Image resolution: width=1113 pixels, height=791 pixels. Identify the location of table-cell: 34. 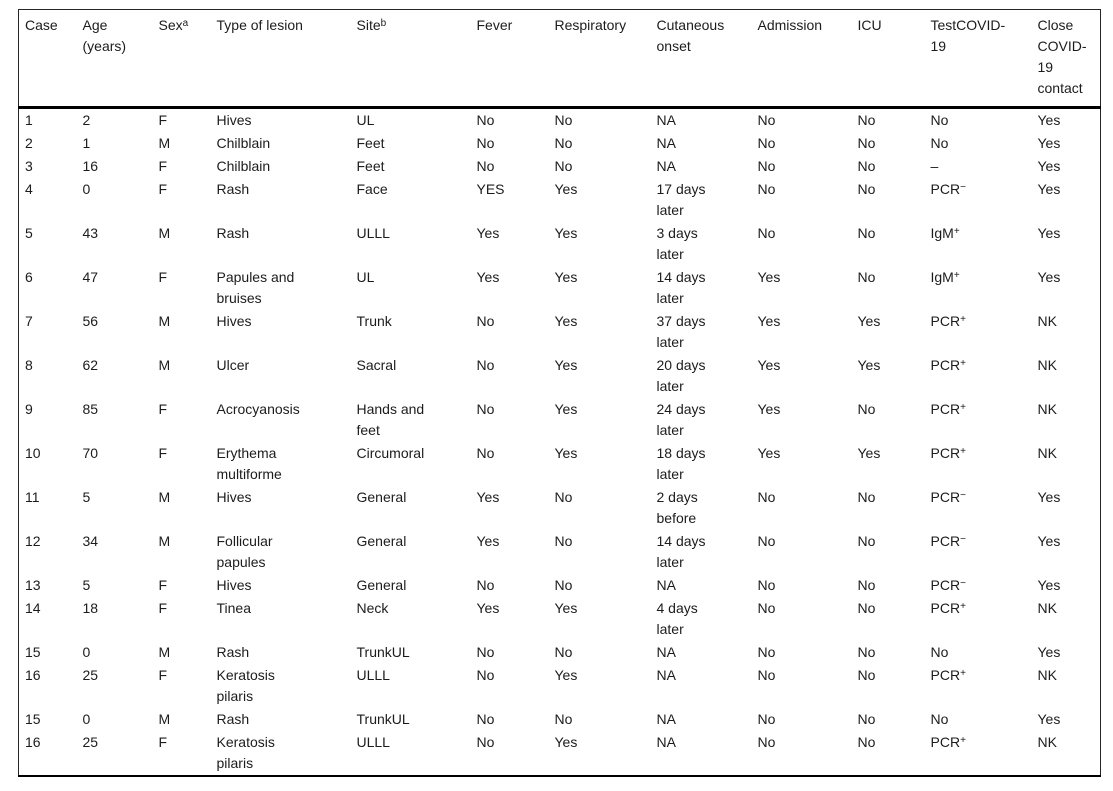
(90, 541).